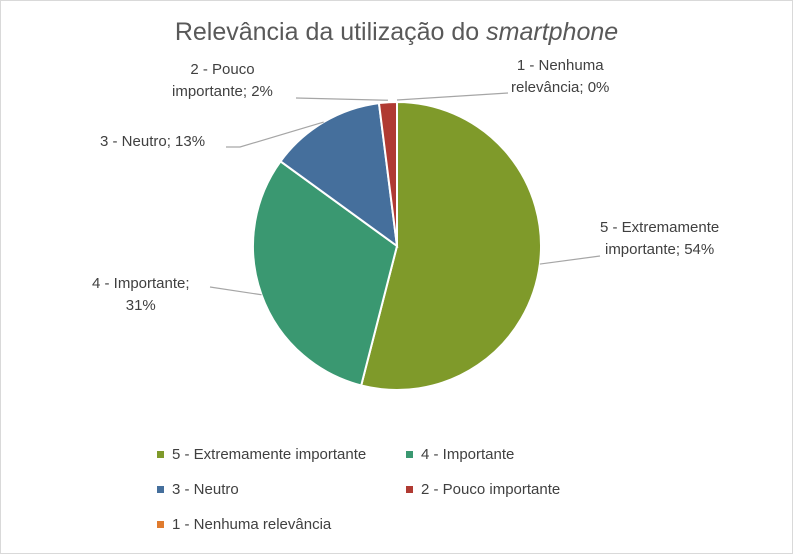 This screenshot has height=554, width=793. What do you see at coordinates (387, 173) in the screenshot?
I see `pie-slice-pouco-importante` at bounding box center [387, 173].